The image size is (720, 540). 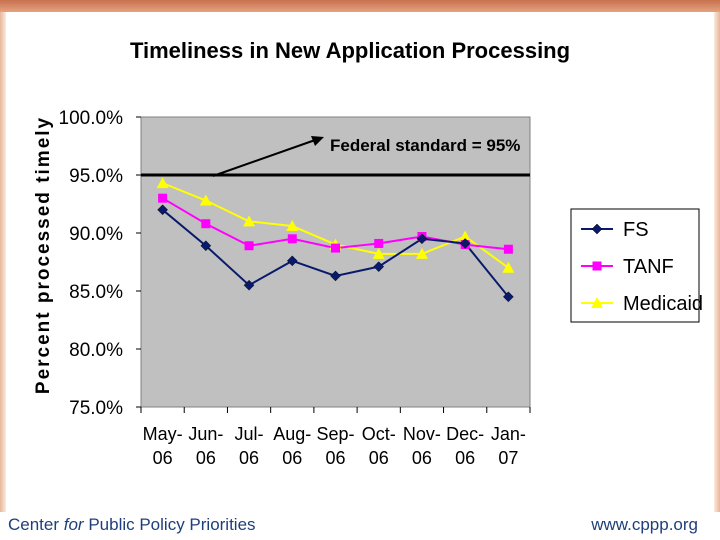 I want to click on footer-org-part-2: Public Policy Priorities, so click(x=169, y=524).